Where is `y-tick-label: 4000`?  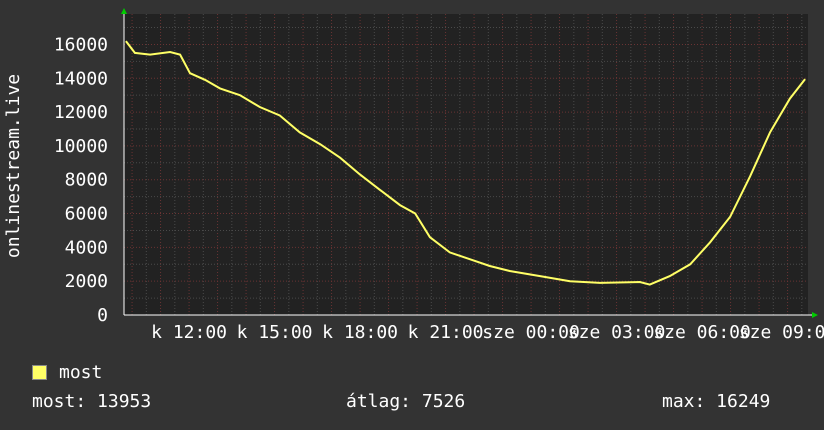
y-tick-label: 4000 is located at coordinates (86, 247).